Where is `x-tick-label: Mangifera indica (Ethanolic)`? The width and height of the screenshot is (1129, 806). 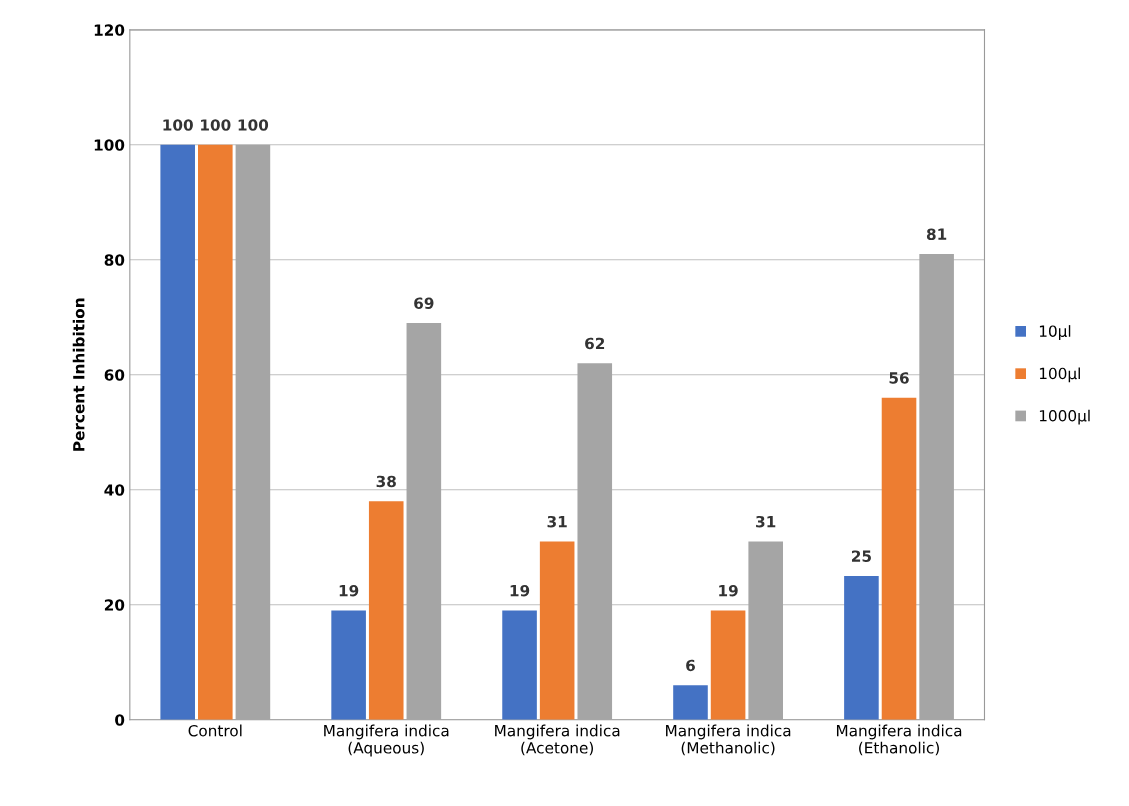
x-tick-label: Mangifera indica (Ethanolic) is located at coordinates (899, 740).